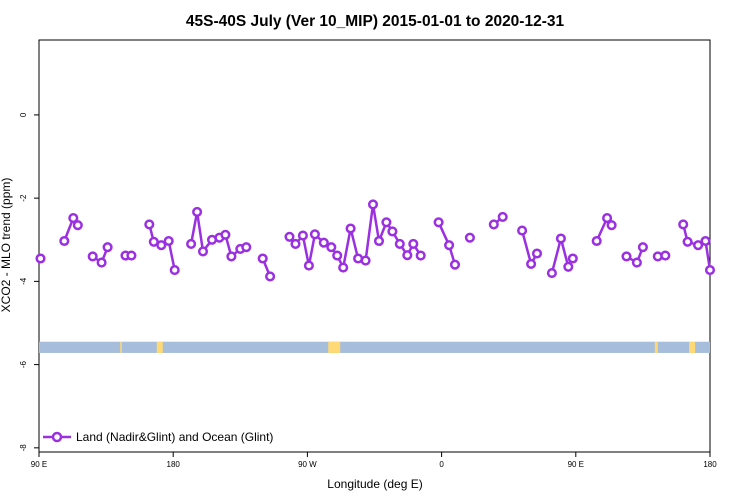  I want to click on y-tick-label: -6, so click(23, 365).